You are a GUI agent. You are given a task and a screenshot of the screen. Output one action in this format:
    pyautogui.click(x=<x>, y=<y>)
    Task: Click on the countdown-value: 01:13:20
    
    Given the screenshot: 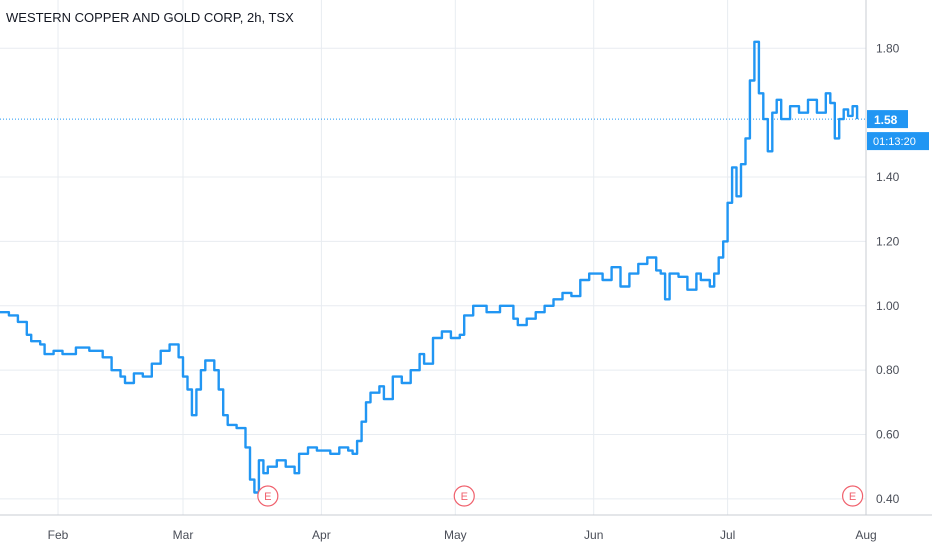 What is the action you would take?
    pyautogui.click(x=894, y=142)
    